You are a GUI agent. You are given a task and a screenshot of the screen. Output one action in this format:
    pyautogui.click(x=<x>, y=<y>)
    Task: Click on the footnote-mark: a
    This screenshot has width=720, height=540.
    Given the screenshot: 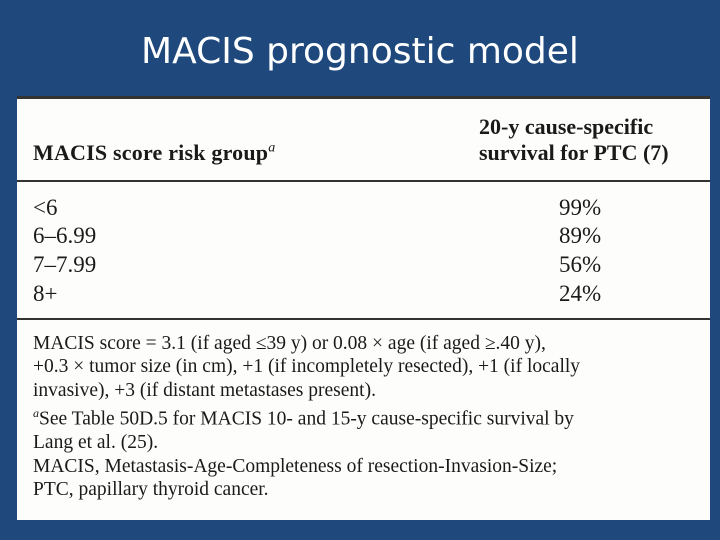 What is the action you would take?
    pyautogui.click(x=36, y=413)
    